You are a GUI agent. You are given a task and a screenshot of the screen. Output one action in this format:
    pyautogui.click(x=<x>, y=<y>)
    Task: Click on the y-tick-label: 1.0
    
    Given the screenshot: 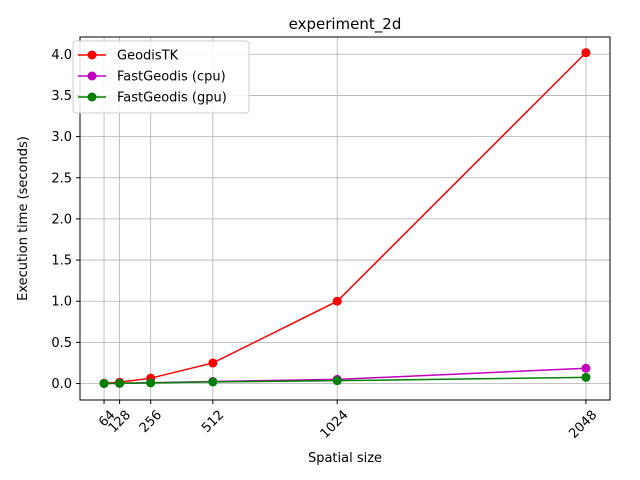 What is the action you would take?
    pyautogui.click(x=61, y=302)
    